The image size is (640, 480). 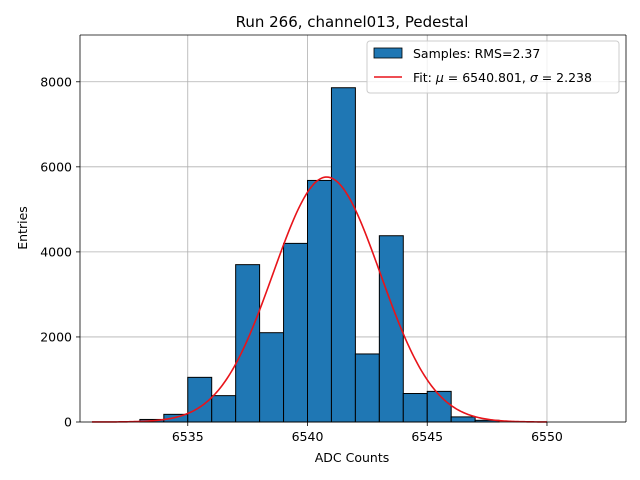 What do you see at coordinates (424, 77) in the screenshot?
I see `legend-fit-prefix: Fit:` at bounding box center [424, 77].